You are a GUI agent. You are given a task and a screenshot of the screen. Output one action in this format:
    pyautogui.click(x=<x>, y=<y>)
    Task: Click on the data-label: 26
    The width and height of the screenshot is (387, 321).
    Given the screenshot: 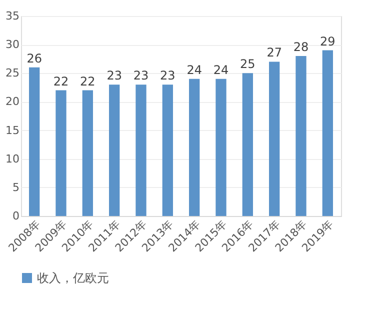 What is the action you would take?
    pyautogui.click(x=34, y=58)
    